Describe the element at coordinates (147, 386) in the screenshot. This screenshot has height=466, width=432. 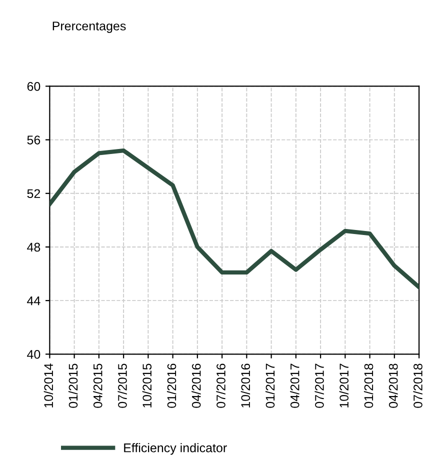
I see `x-tick-label: 10/2015` at that location.